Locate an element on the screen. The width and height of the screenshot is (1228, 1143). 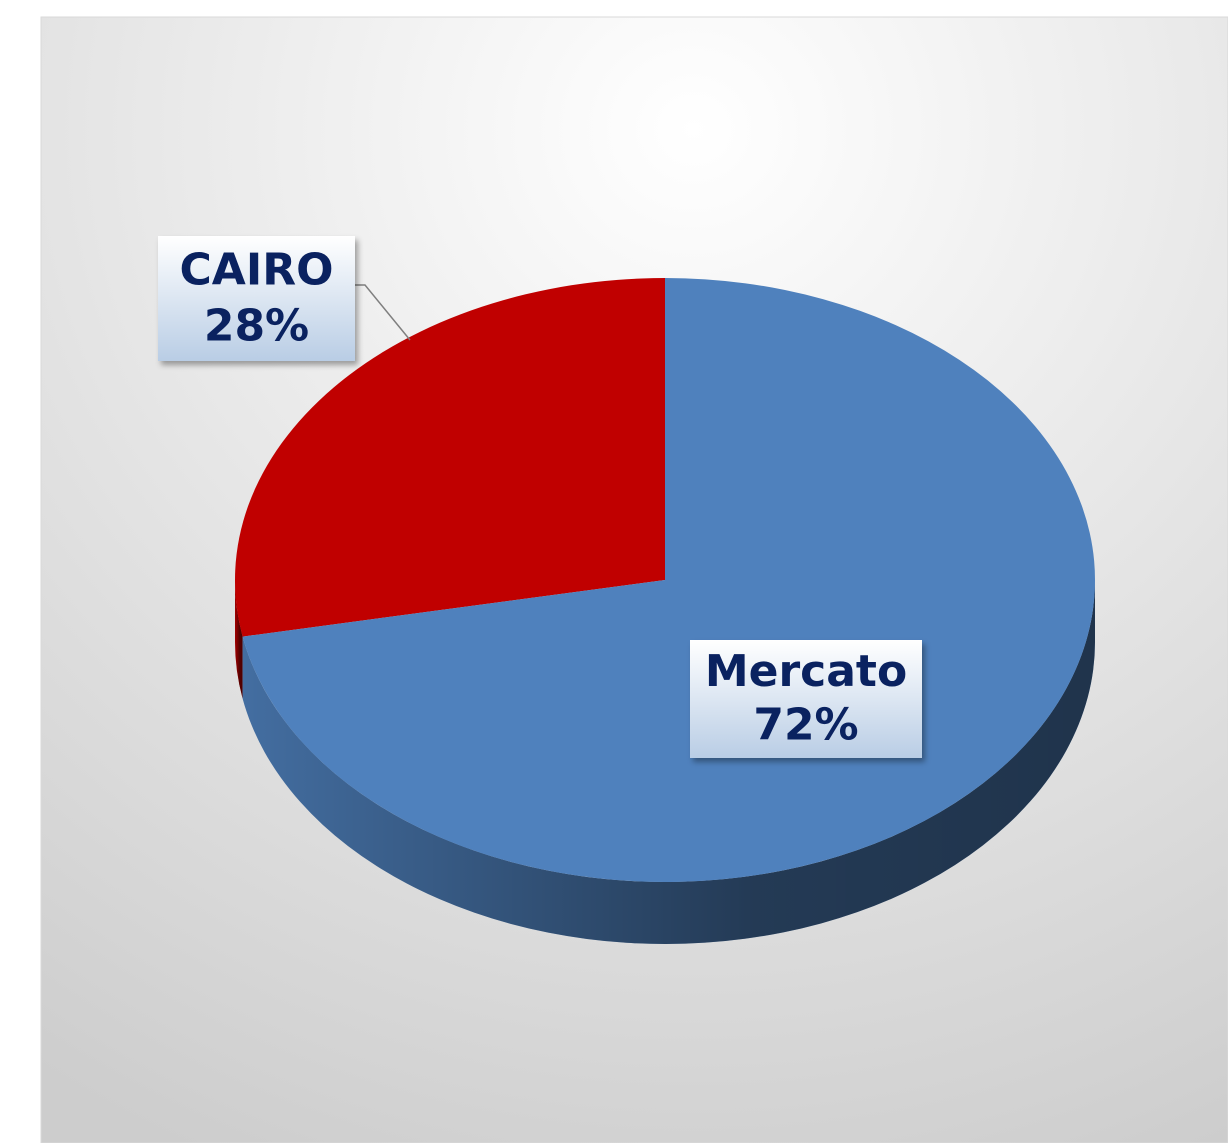
slice is located at coordinates (450, 457).